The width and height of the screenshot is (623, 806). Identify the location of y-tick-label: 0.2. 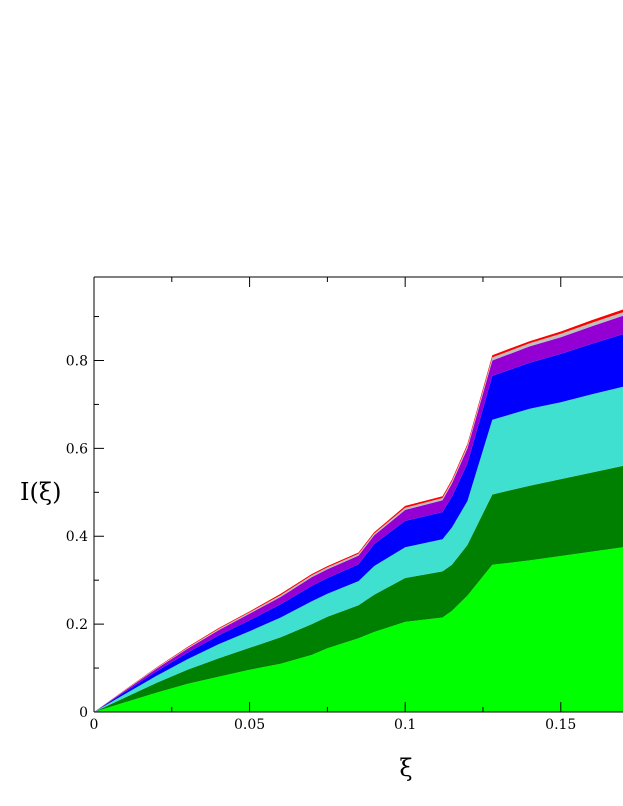
(77, 625).